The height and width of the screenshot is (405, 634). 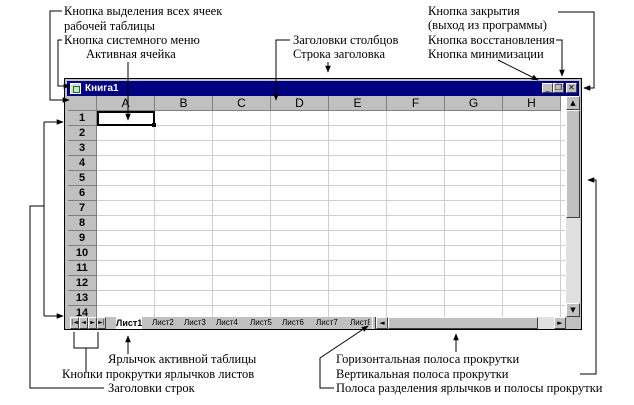 What do you see at coordinates (82, 208) in the screenshot?
I see `row-header-7: 7` at bounding box center [82, 208].